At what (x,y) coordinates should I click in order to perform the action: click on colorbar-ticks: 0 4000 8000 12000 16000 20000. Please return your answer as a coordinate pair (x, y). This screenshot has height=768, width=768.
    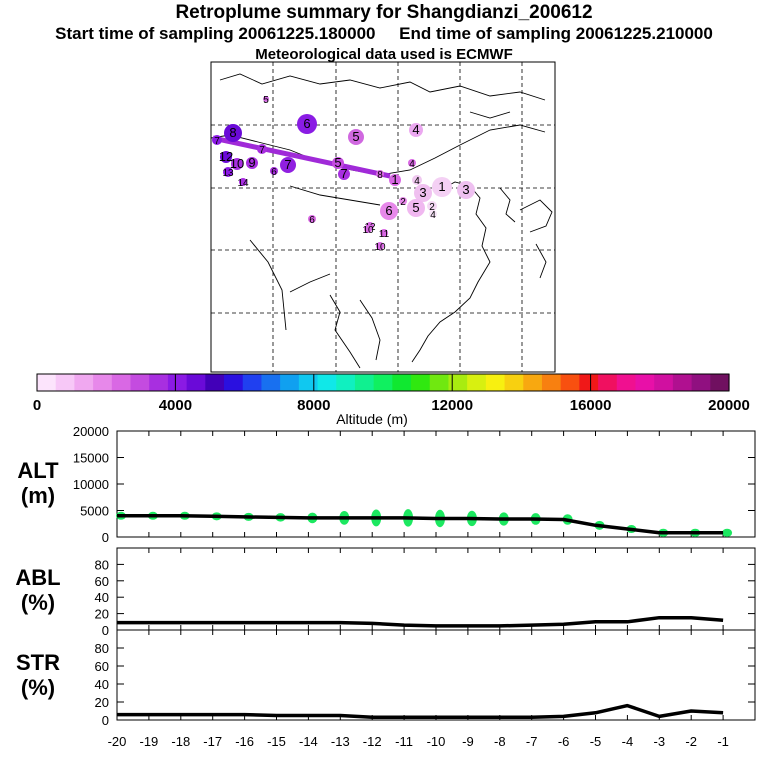
    Looking at the image, I should click on (391, 394).